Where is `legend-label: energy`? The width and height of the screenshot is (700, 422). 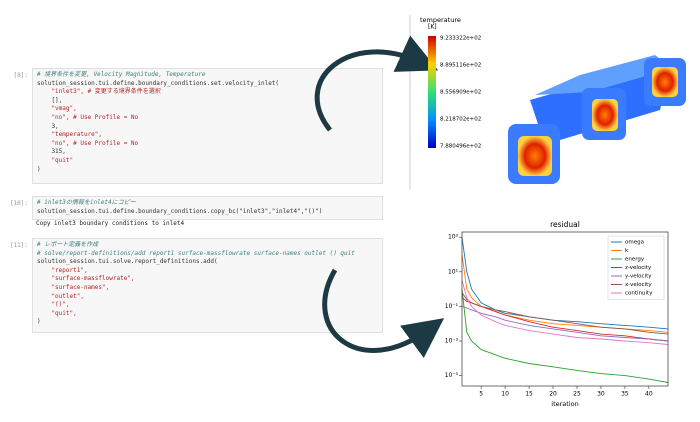
legend-label: energy is located at coordinates (635, 260).